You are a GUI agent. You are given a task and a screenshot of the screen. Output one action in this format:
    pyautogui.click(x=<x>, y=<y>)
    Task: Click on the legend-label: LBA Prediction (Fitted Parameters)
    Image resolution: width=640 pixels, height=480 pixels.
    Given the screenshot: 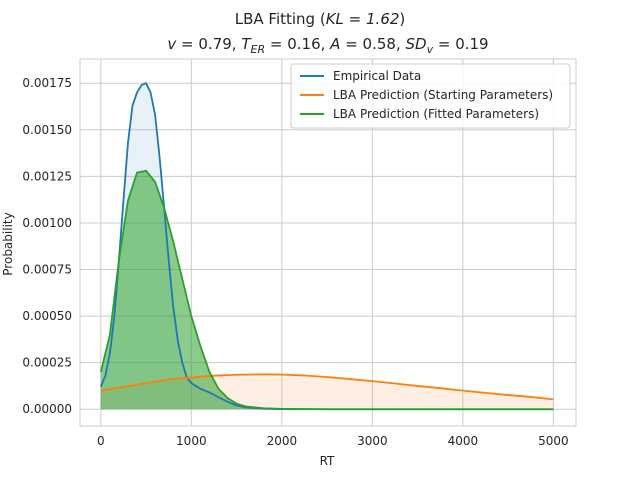 What is the action you would take?
    pyautogui.click(x=436, y=114)
    